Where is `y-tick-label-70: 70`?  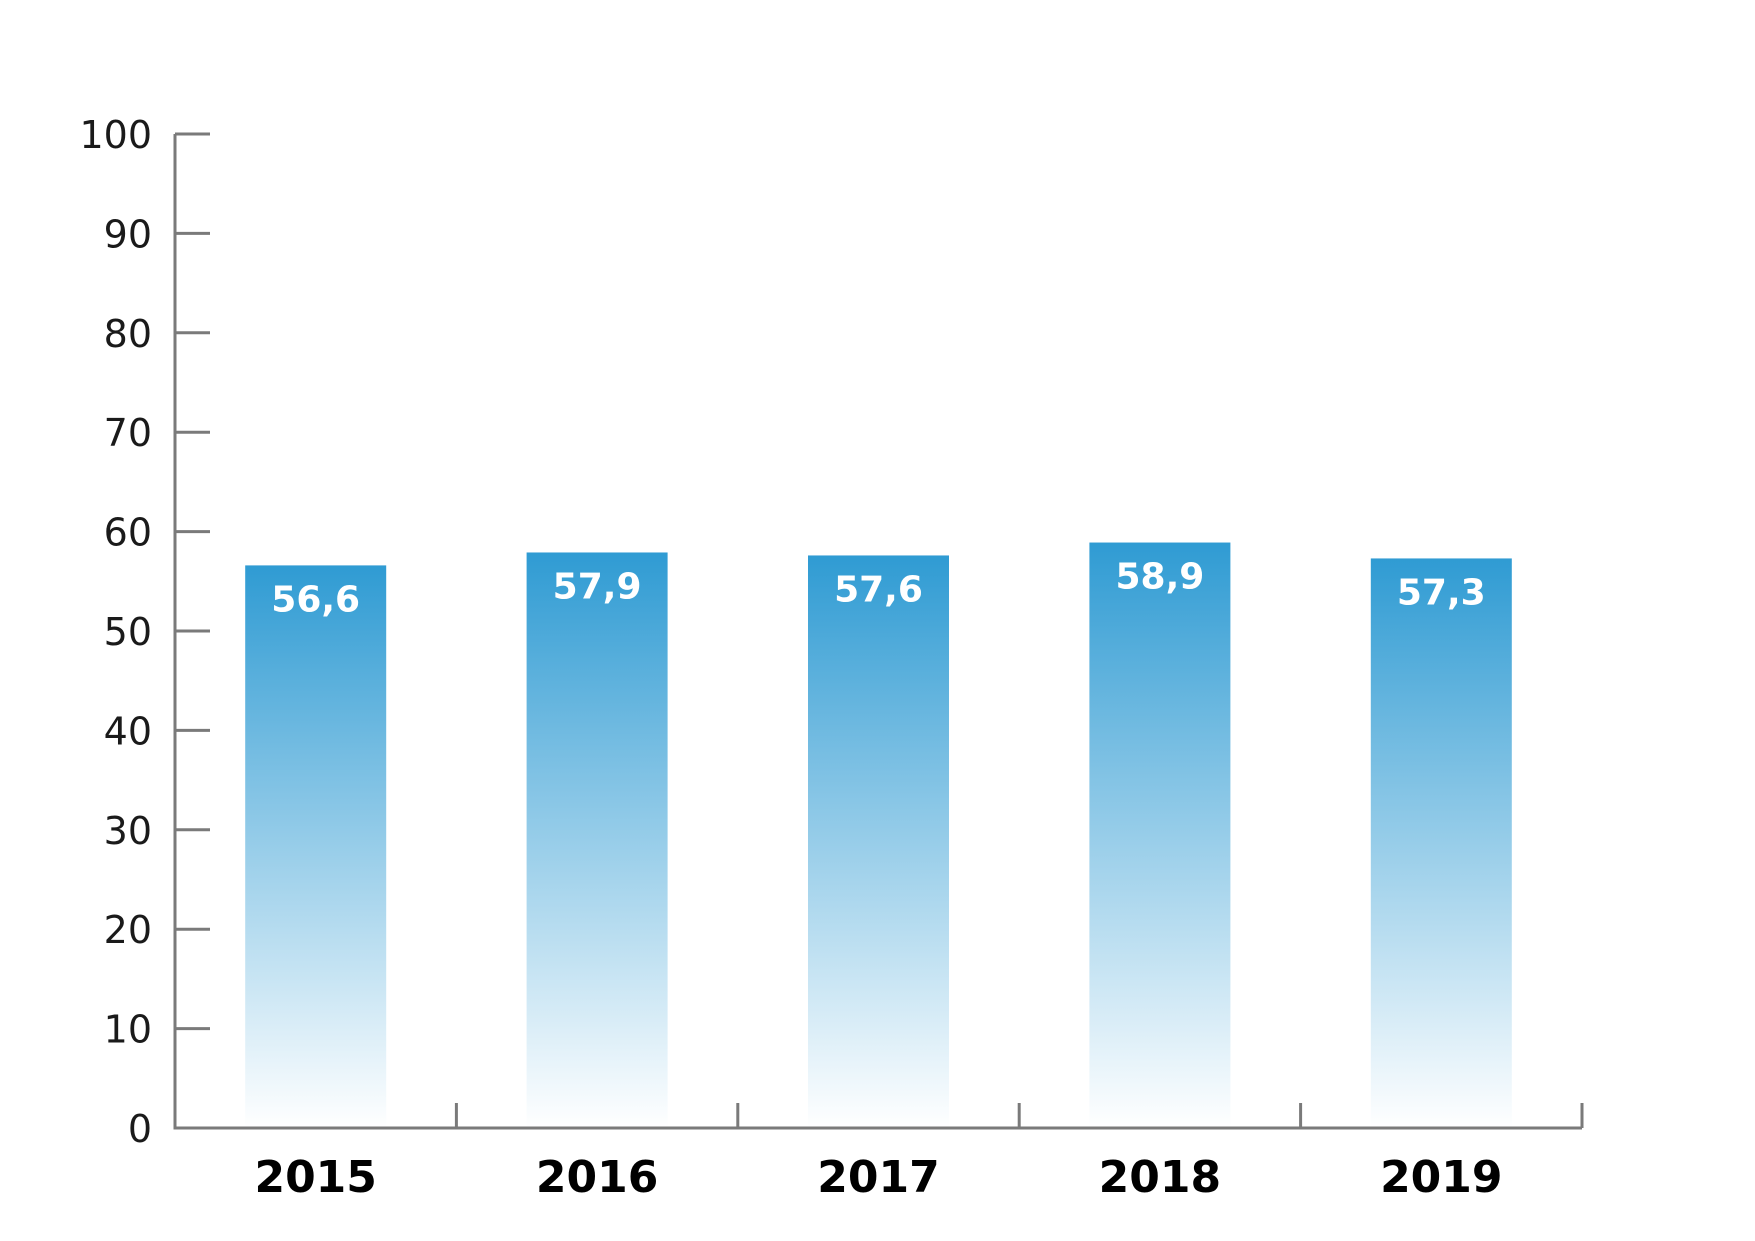
y-tick-label-70: 70 is located at coordinates (128, 433).